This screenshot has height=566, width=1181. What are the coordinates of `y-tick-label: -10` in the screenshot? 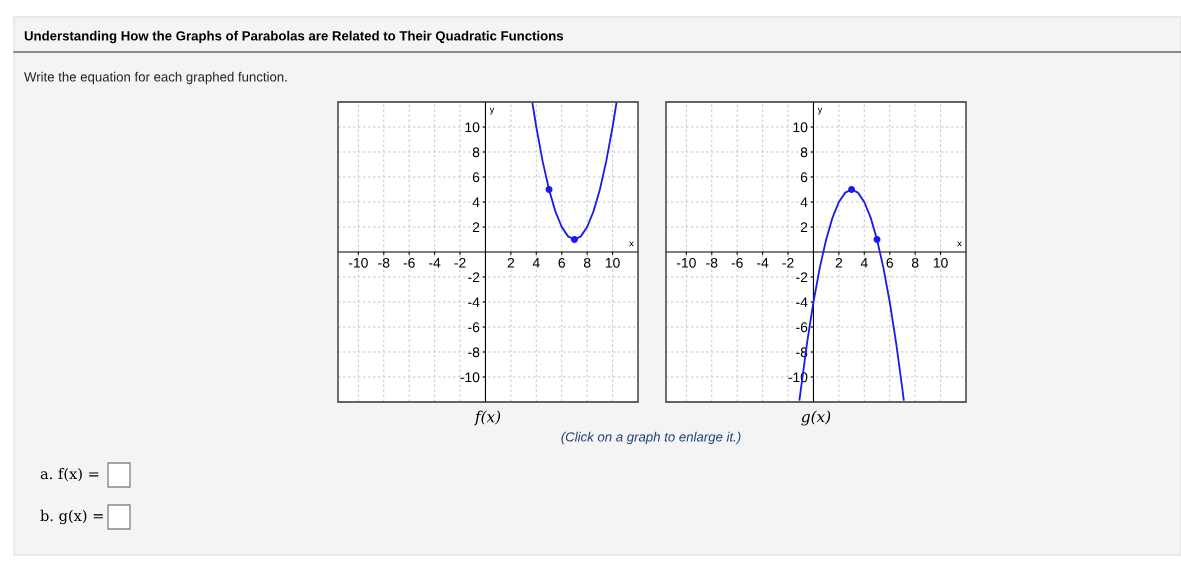 It's located at (470, 377).